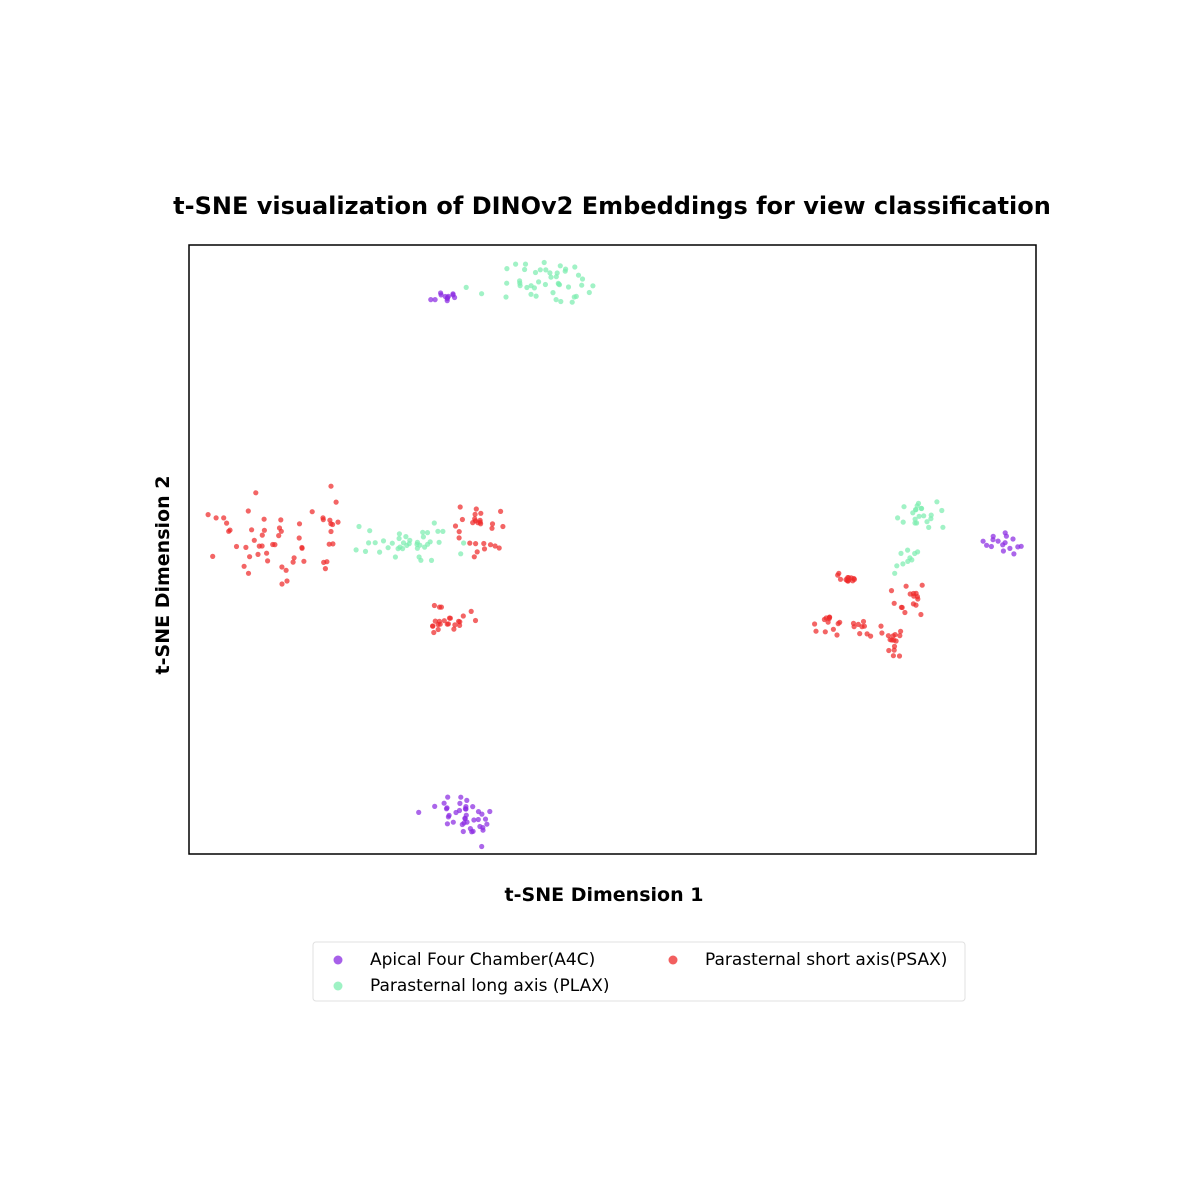 The width and height of the screenshot is (1200, 1200). What do you see at coordinates (482, 960) in the screenshot?
I see `legend-label-a4c: Apical Four Chamber(A4C)` at bounding box center [482, 960].